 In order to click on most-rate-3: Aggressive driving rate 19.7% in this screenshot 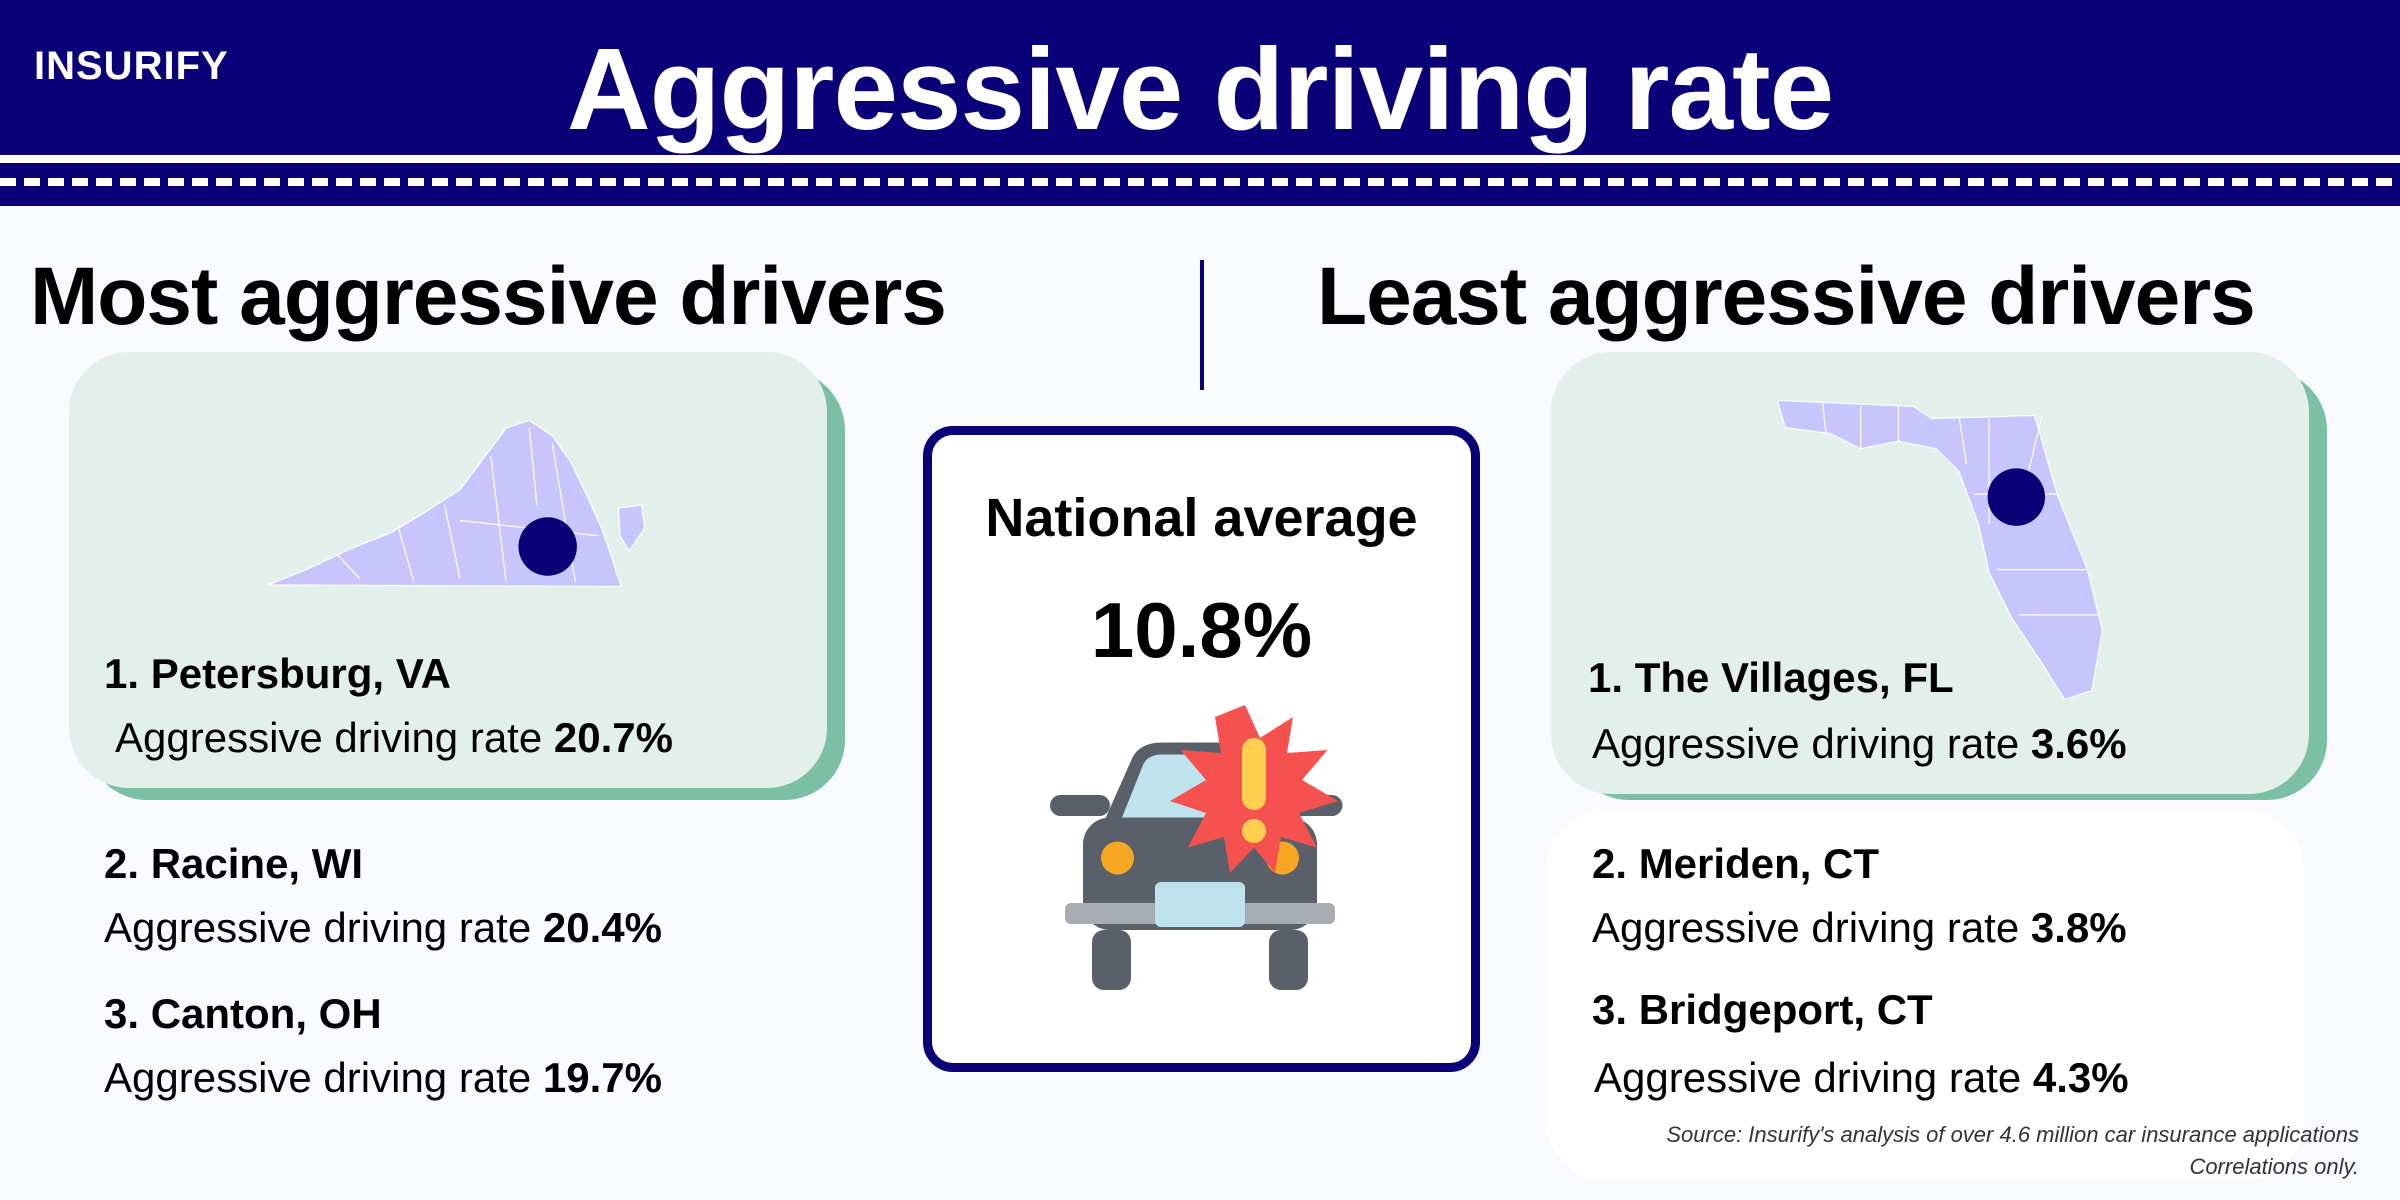, I will do `click(383, 1078)`.